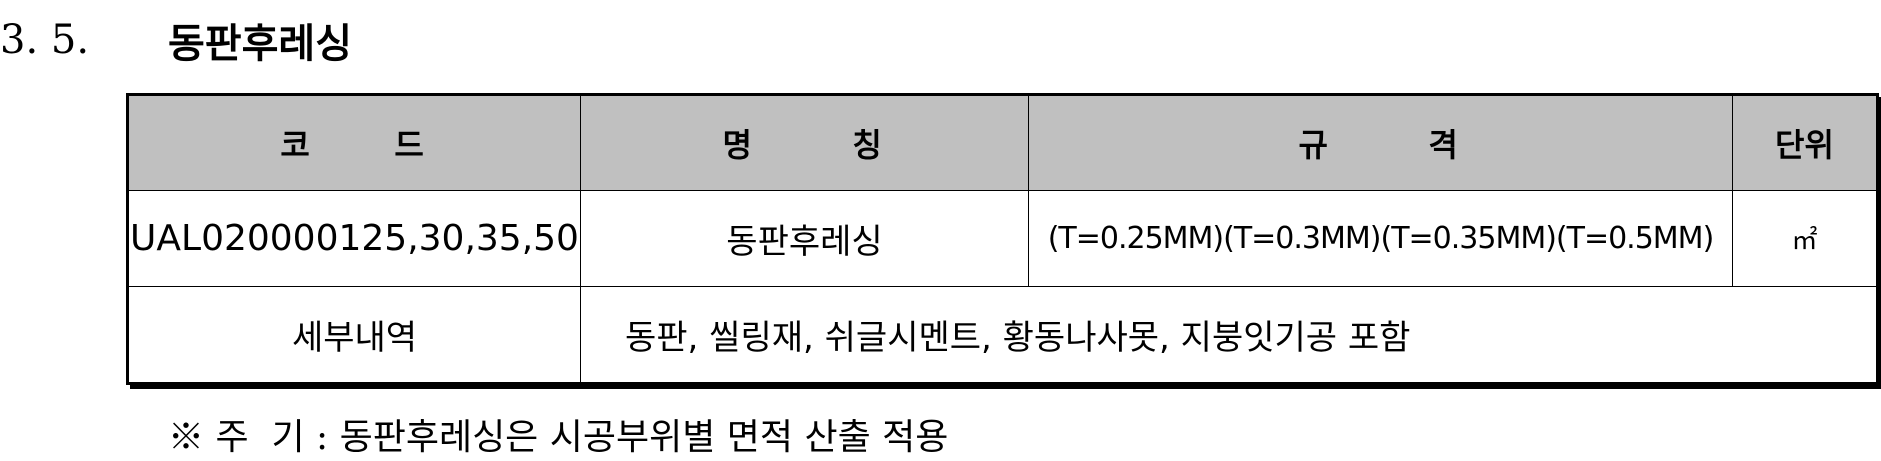 This screenshot has width=1881, height=461. What do you see at coordinates (260, 44) in the screenshot?
I see `section-title: 동판후레싱` at bounding box center [260, 44].